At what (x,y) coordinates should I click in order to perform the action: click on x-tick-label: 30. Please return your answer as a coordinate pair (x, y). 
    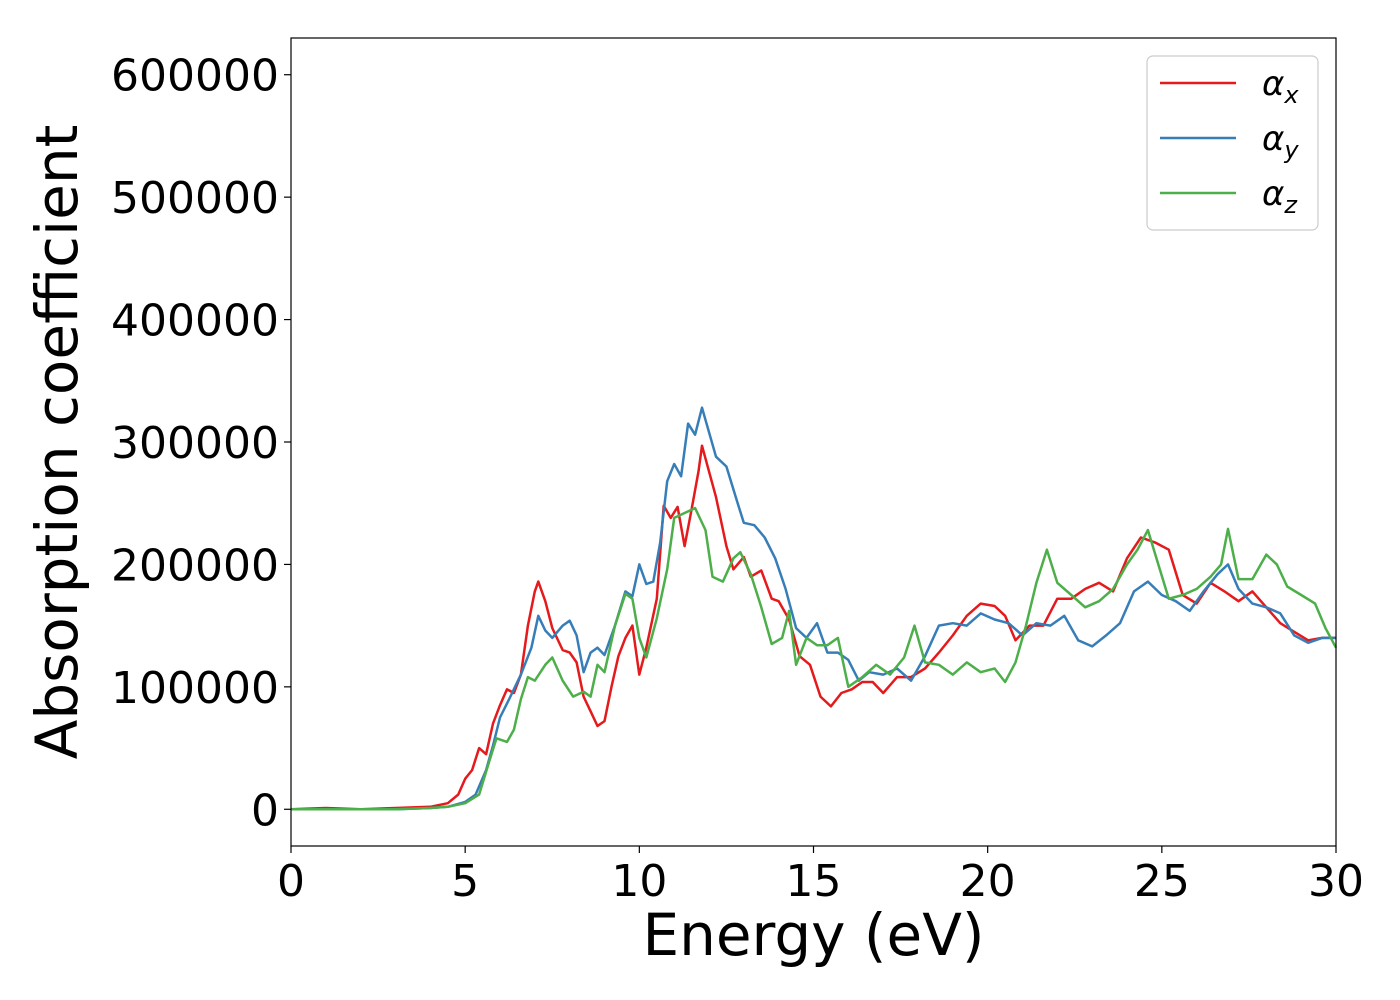
    Looking at the image, I should click on (1336, 881).